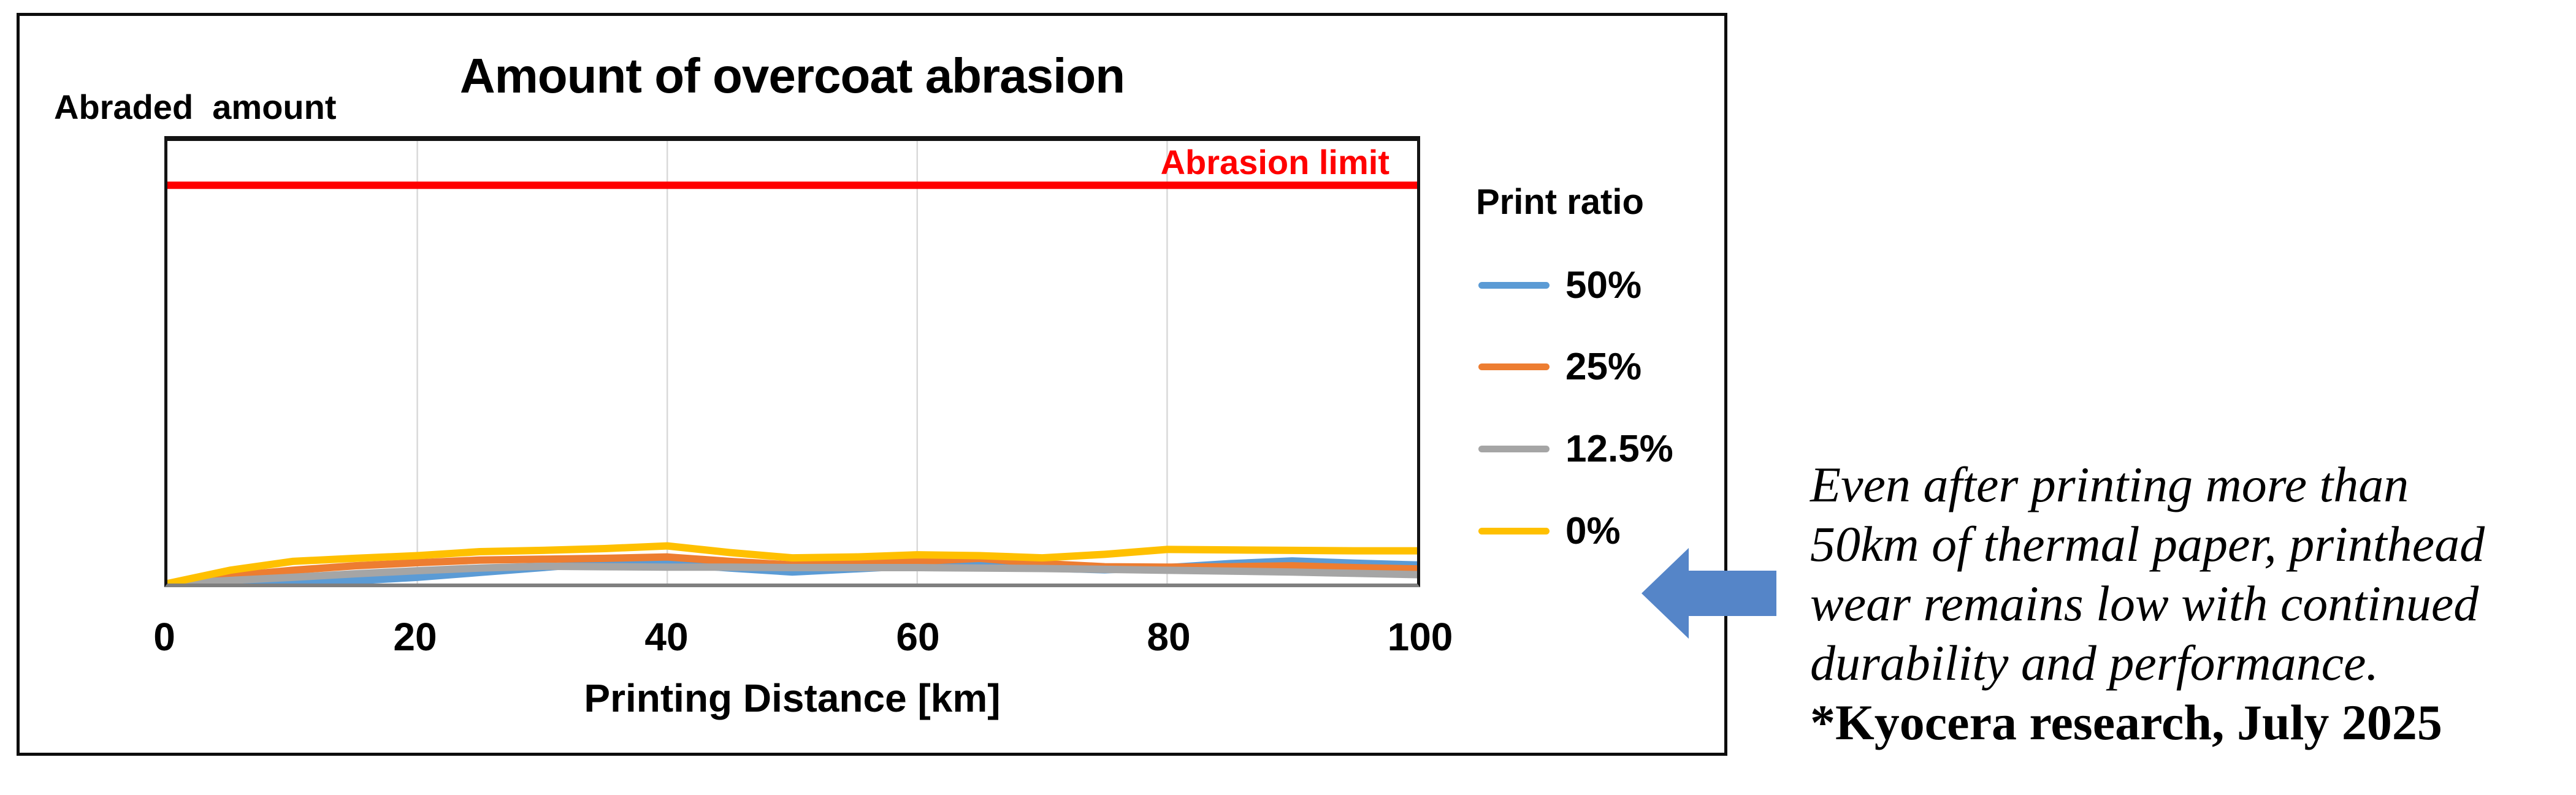 Image resolution: width=2576 pixels, height=795 pixels. What do you see at coordinates (1619, 448) in the screenshot?
I see `legend-label-12-5: 12.5%` at bounding box center [1619, 448].